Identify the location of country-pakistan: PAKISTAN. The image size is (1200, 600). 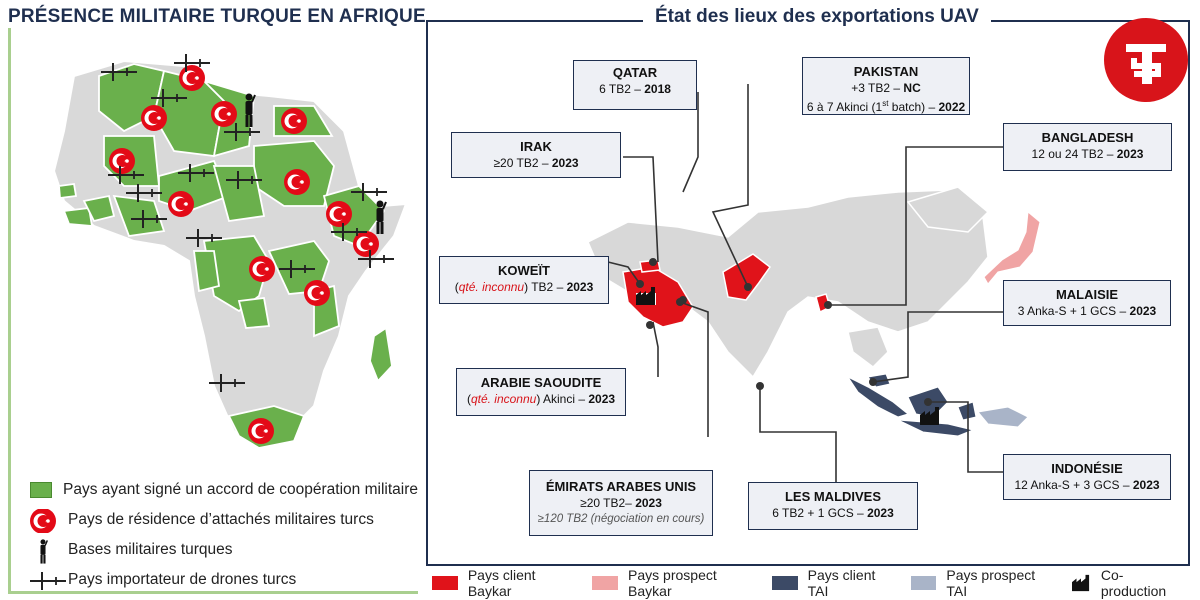
(886, 71).